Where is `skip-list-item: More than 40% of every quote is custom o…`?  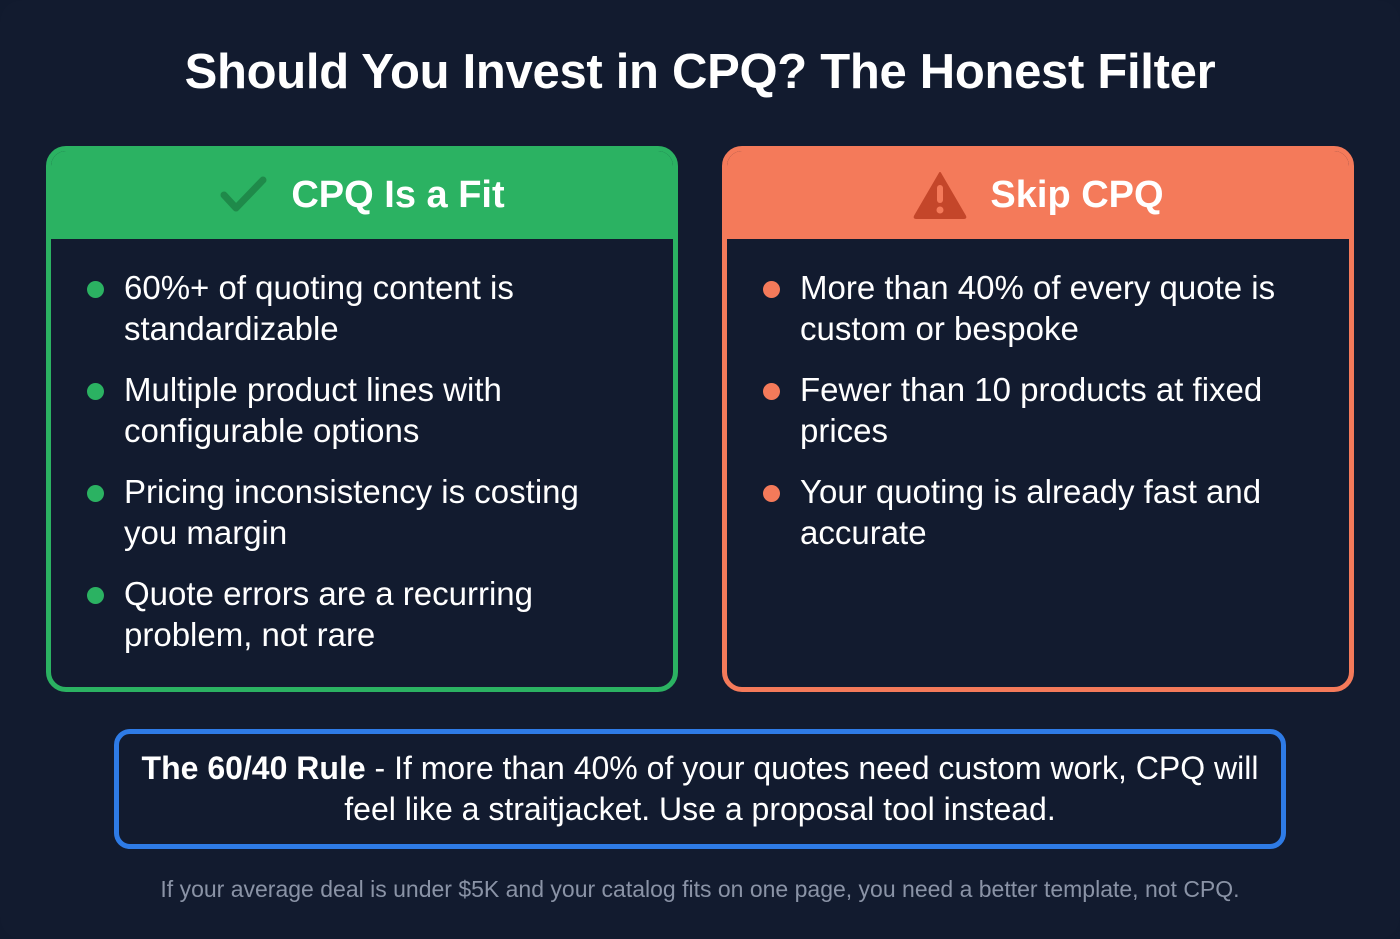
skip-list-item: More than 40% of every quote is custom o… is located at coordinates (1038, 308).